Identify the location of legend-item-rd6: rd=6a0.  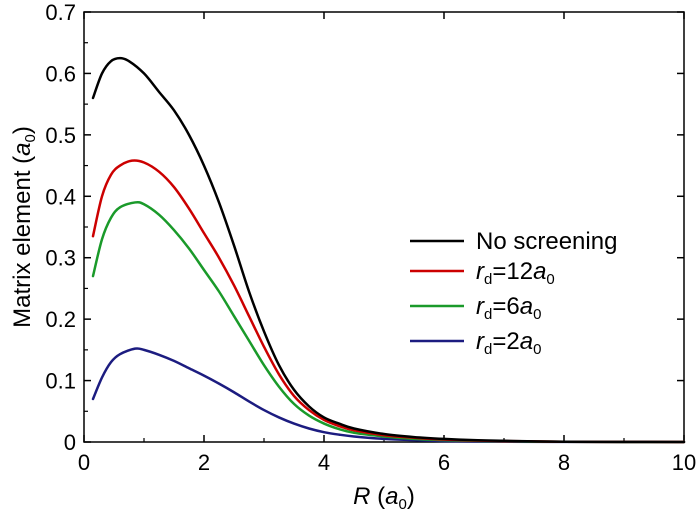
(475, 308).